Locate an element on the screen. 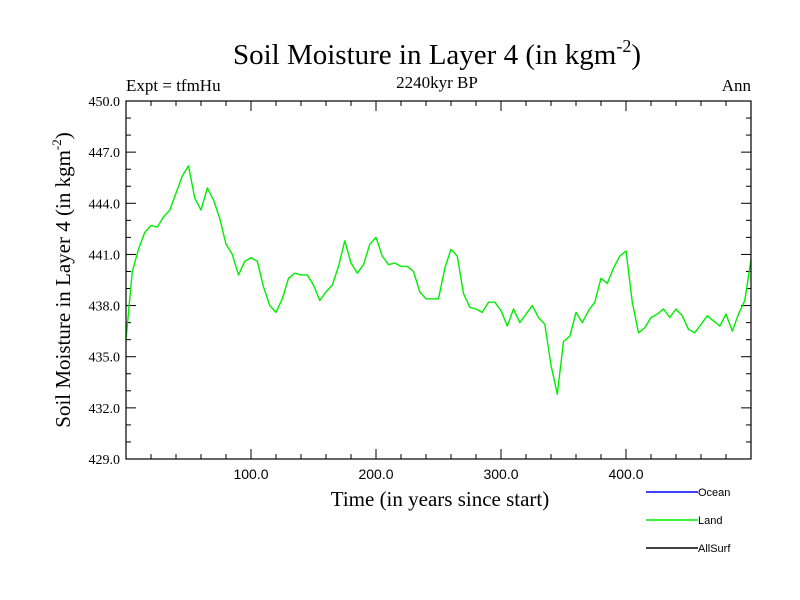  y-axis-label: Soil Moisture in Layer 4 (in kgm-2) is located at coordinates (62, 279).